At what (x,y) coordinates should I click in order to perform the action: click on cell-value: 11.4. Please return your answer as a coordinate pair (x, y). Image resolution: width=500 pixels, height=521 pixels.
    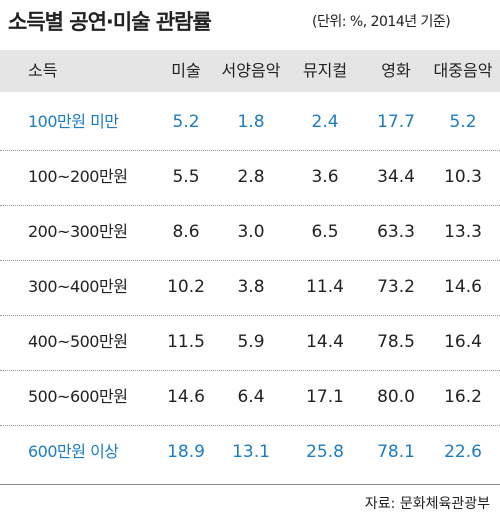
    Looking at the image, I should click on (325, 287).